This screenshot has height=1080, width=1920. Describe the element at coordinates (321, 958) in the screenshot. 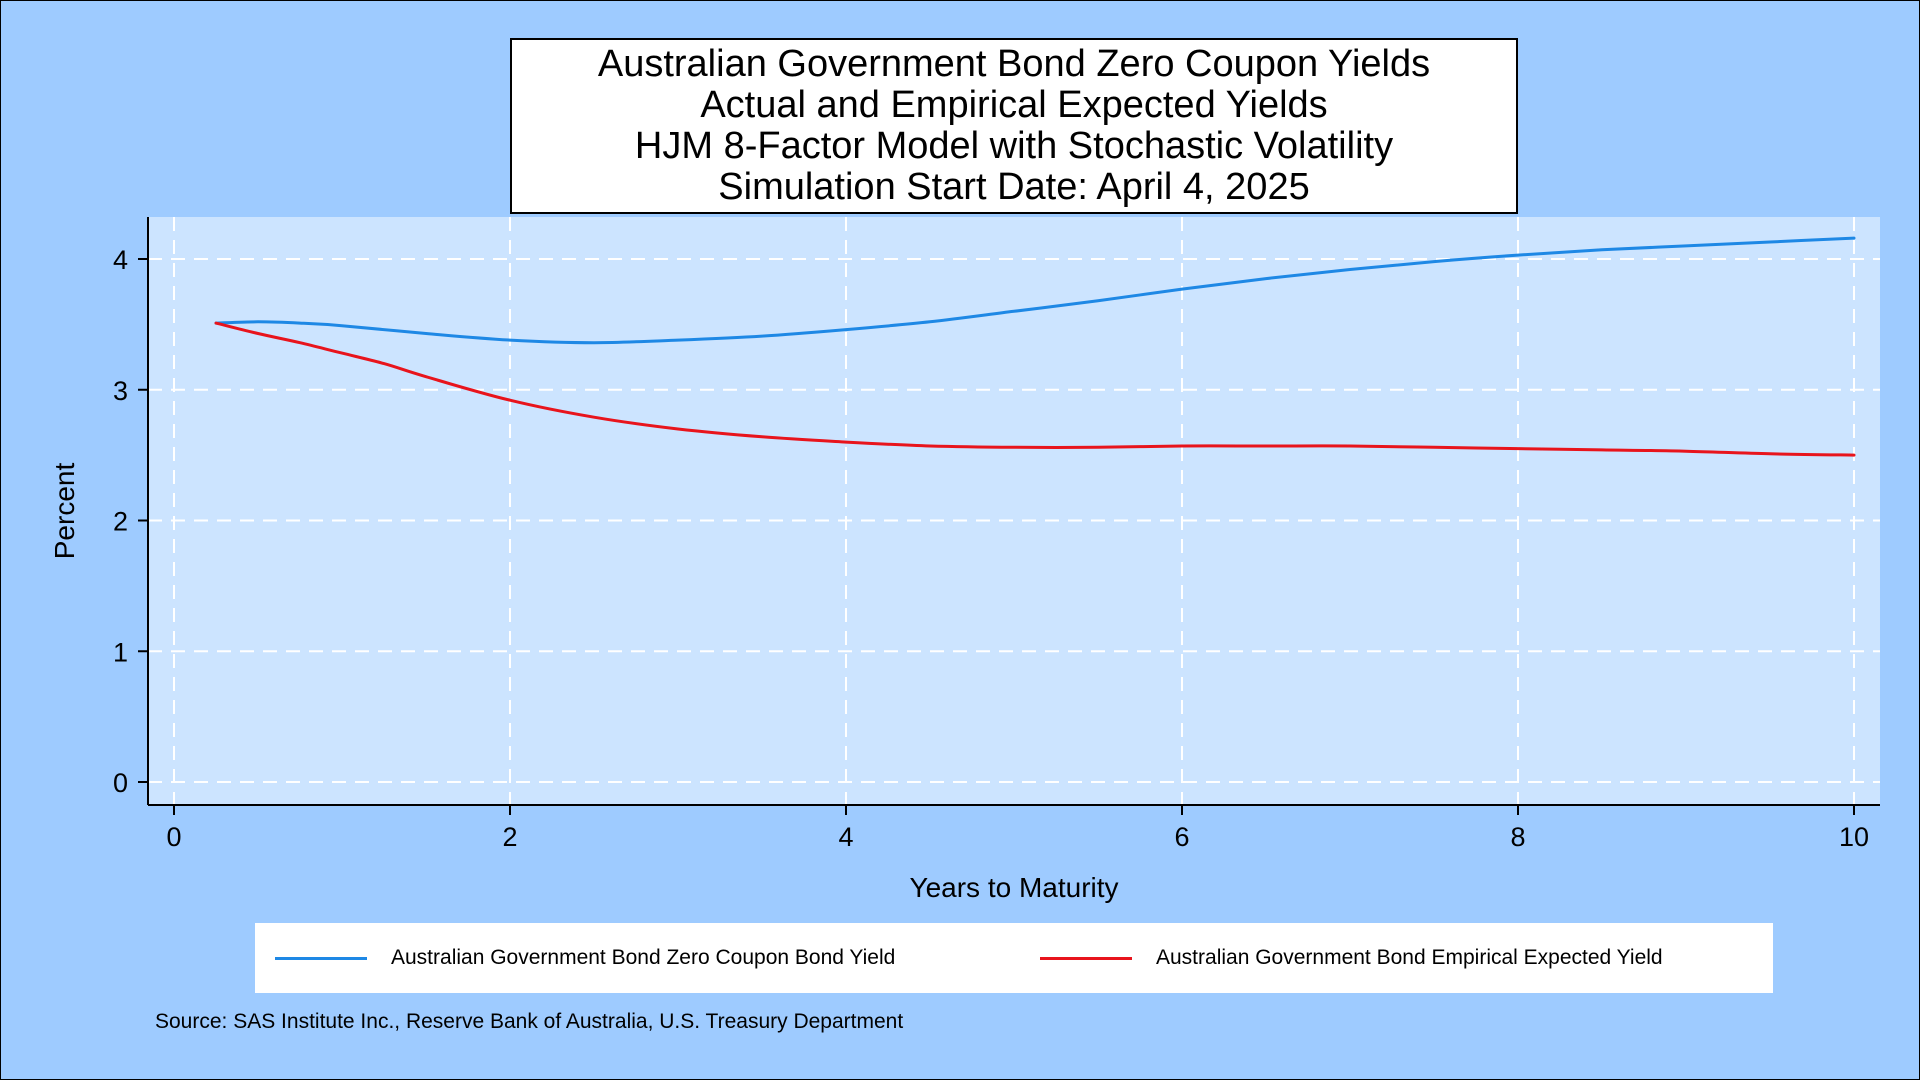

I see `legend-swatch-zero-coupon` at that location.